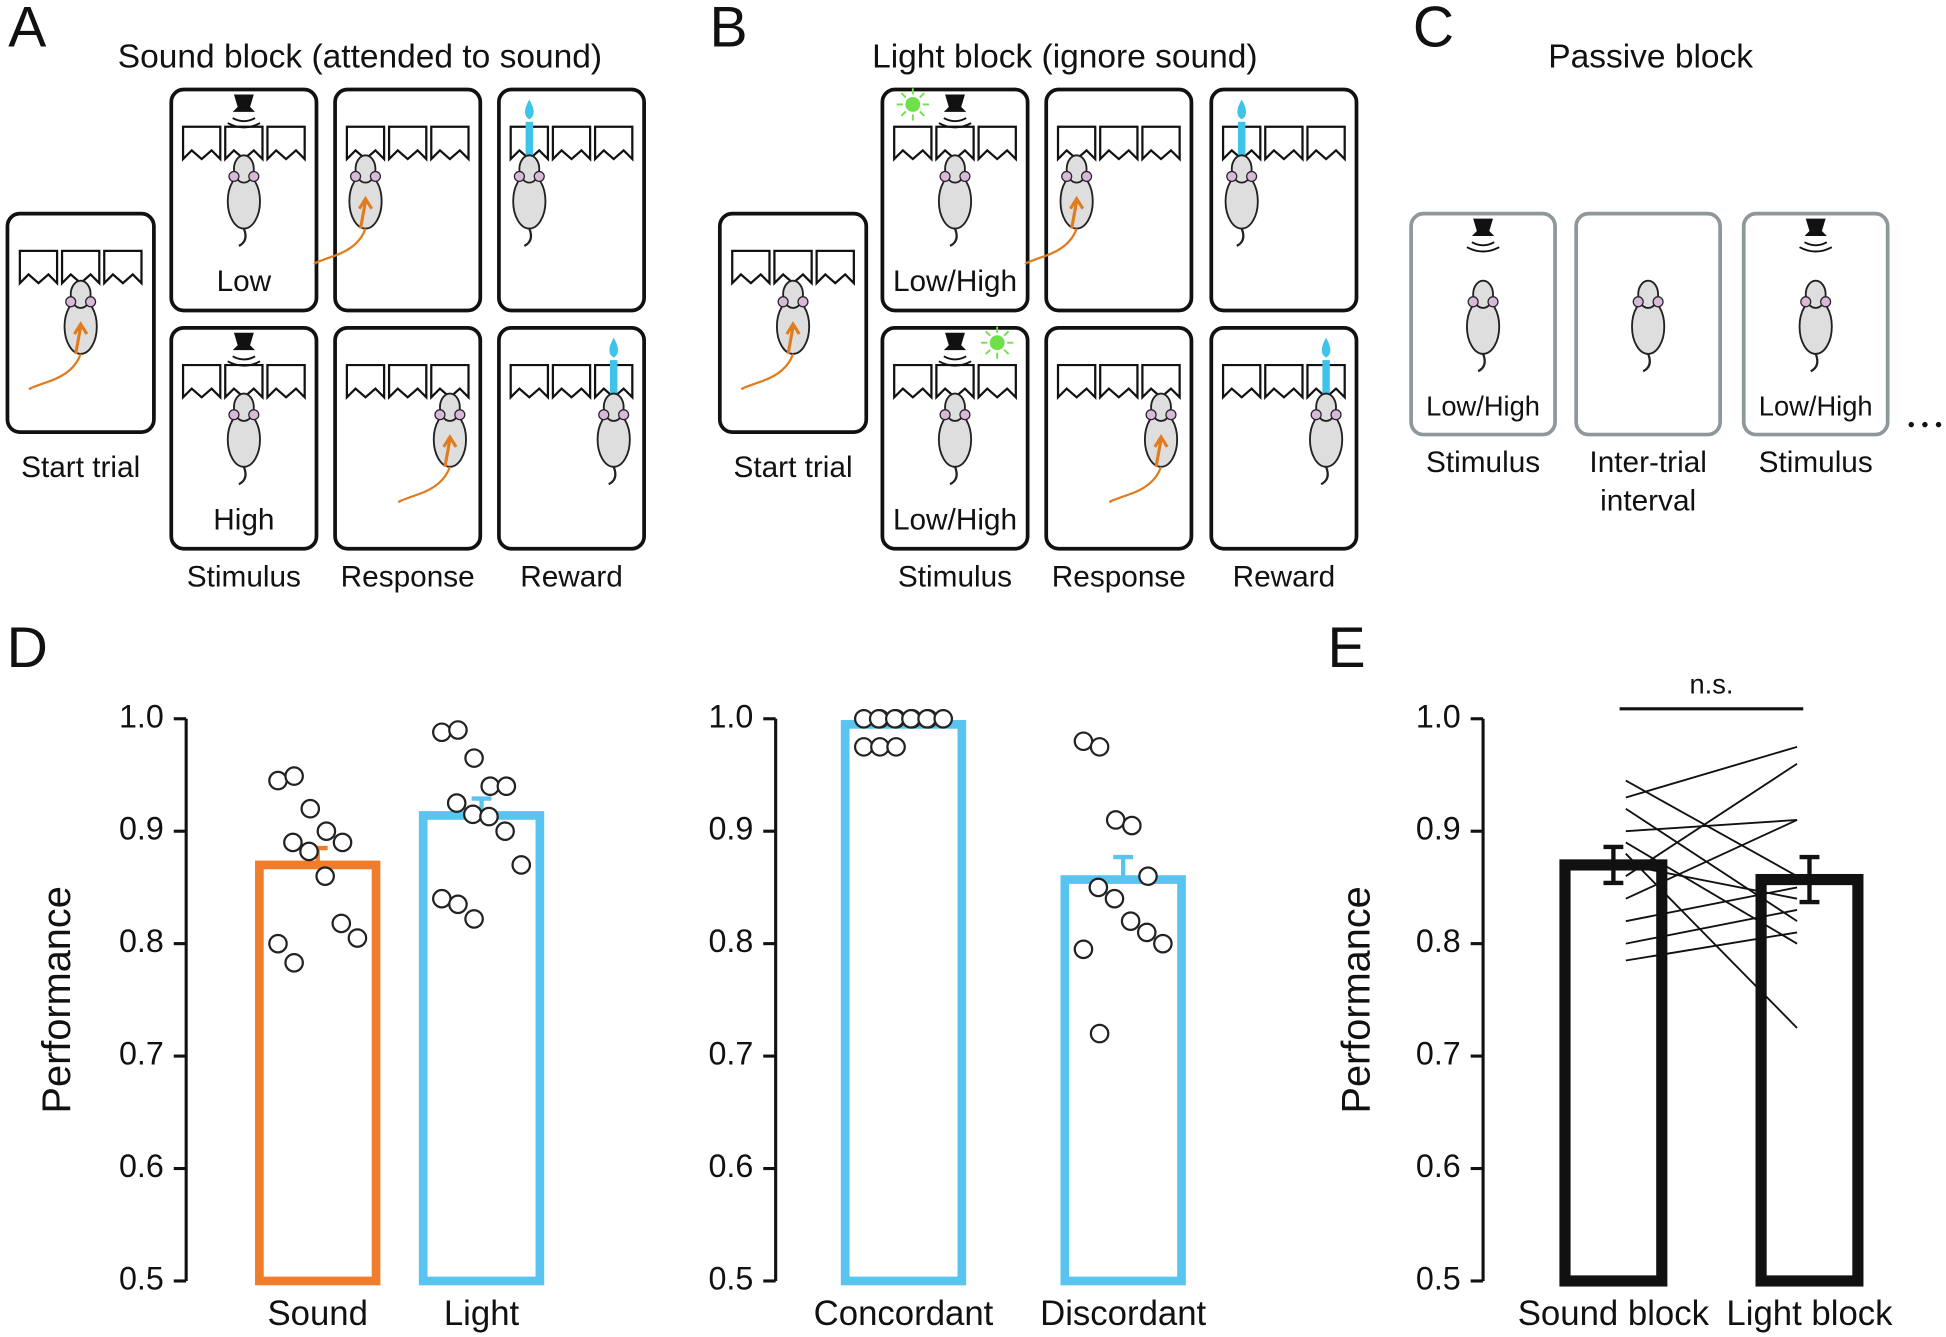 The image size is (1946, 1337). What do you see at coordinates (904, 1314) in the screenshot?
I see `x-tick-label: Concordant` at bounding box center [904, 1314].